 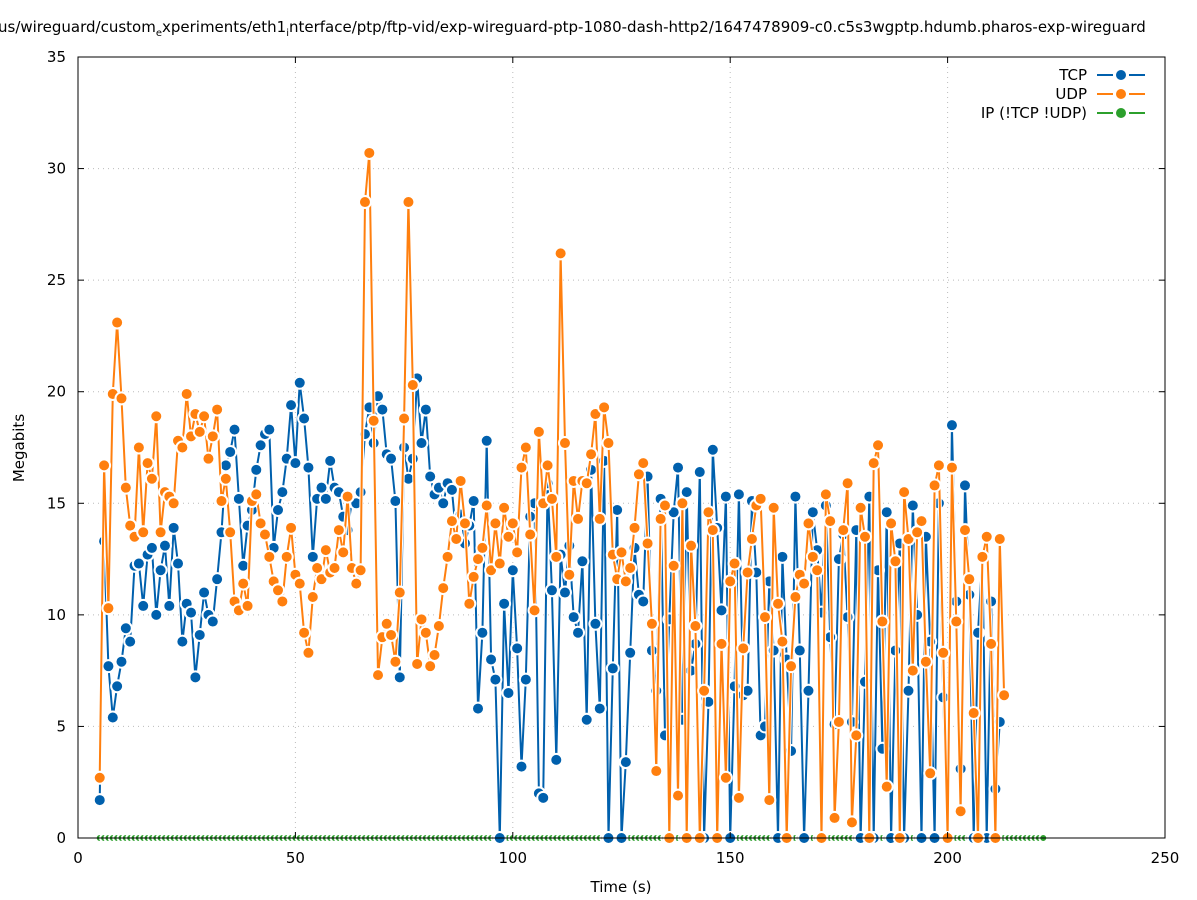 What do you see at coordinates (947, 858) in the screenshot?
I see `x-tick-label: 200` at bounding box center [947, 858].